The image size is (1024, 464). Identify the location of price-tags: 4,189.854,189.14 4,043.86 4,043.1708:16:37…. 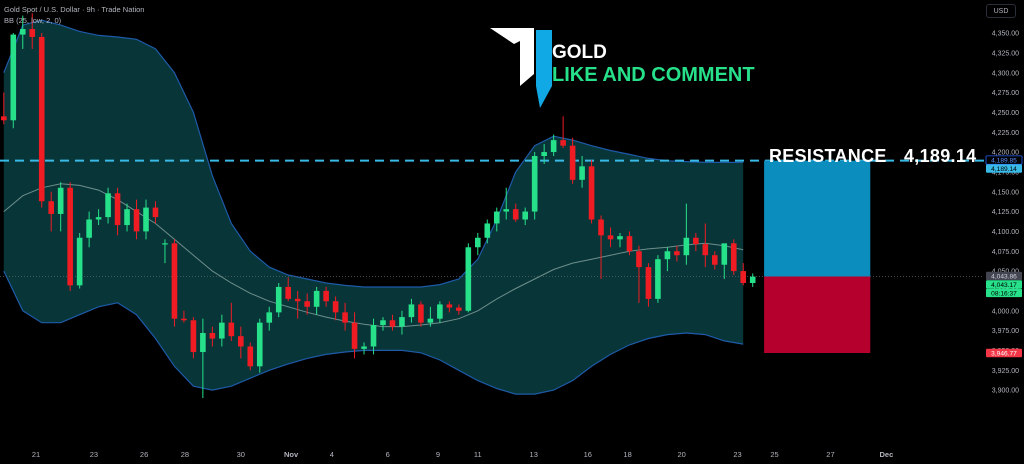
(1004, 256).